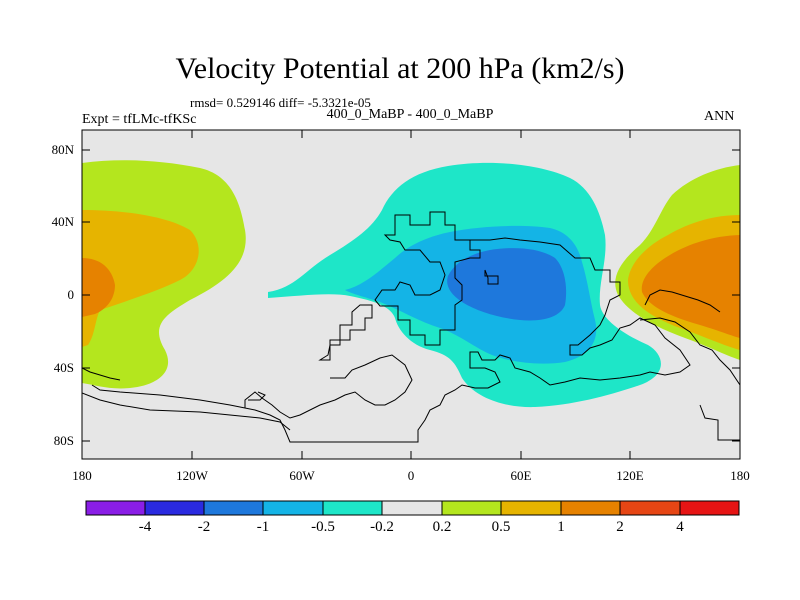 Image resolution: width=800 pixels, height=600 pixels. I want to click on season-label: ANN, so click(719, 116).